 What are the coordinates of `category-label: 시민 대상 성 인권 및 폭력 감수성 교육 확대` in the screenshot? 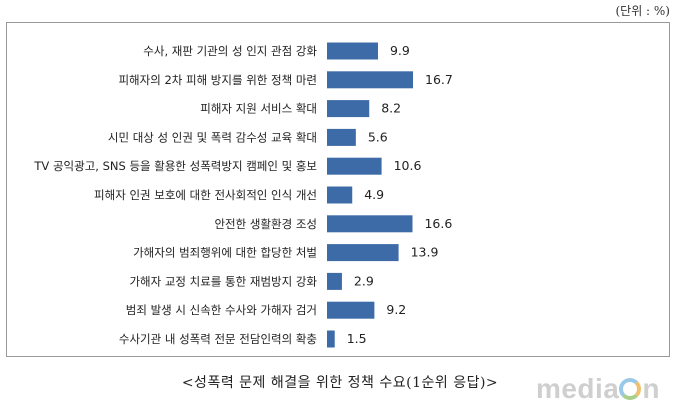 It's located at (212, 137).